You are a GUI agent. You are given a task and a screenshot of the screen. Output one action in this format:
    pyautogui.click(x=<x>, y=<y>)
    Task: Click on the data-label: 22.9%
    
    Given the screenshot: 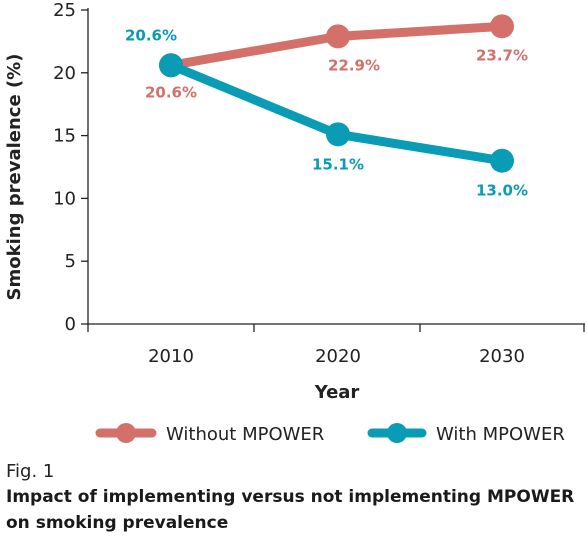 What is the action you would take?
    pyautogui.click(x=354, y=65)
    